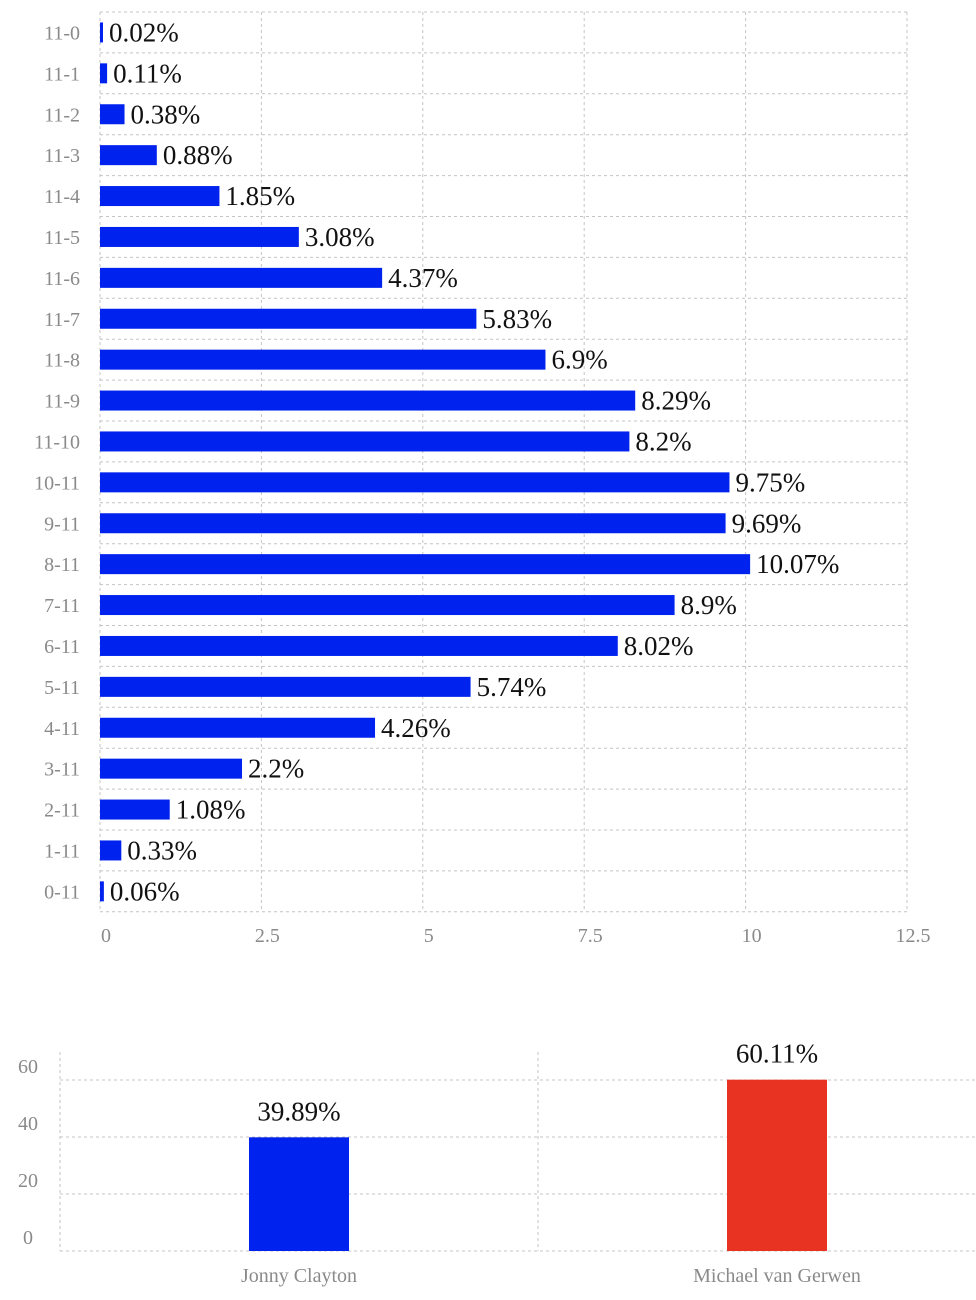  I want to click on y-tick-label: 20, so click(28, 1181).